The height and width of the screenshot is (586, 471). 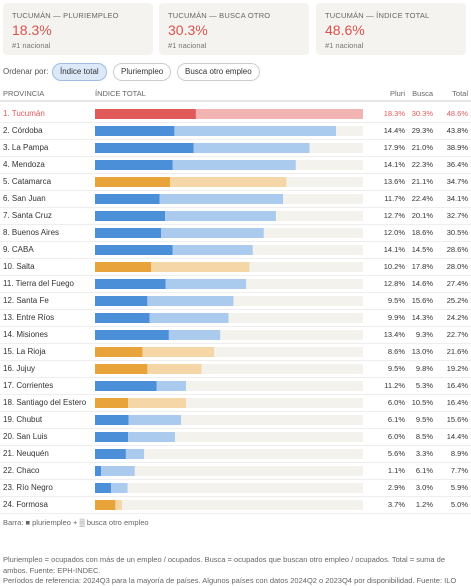 What do you see at coordinates (395, 130) in the screenshot?
I see `cell-value: 14.4%` at bounding box center [395, 130].